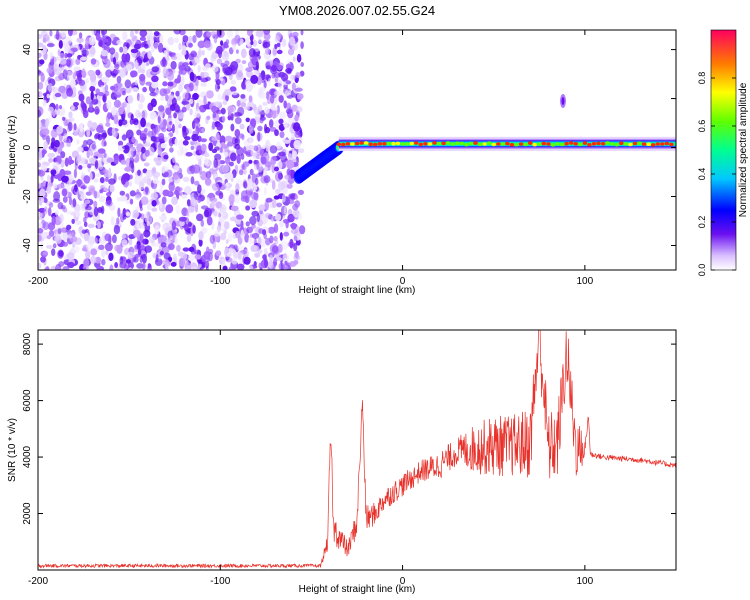 Image resolution: width=750 pixels, height=600 pixels. What do you see at coordinates (12, 150) in the screenshot?
I see `spectrogram-ylabel: Frequency (Hz)` at bounding box center [12, 150].